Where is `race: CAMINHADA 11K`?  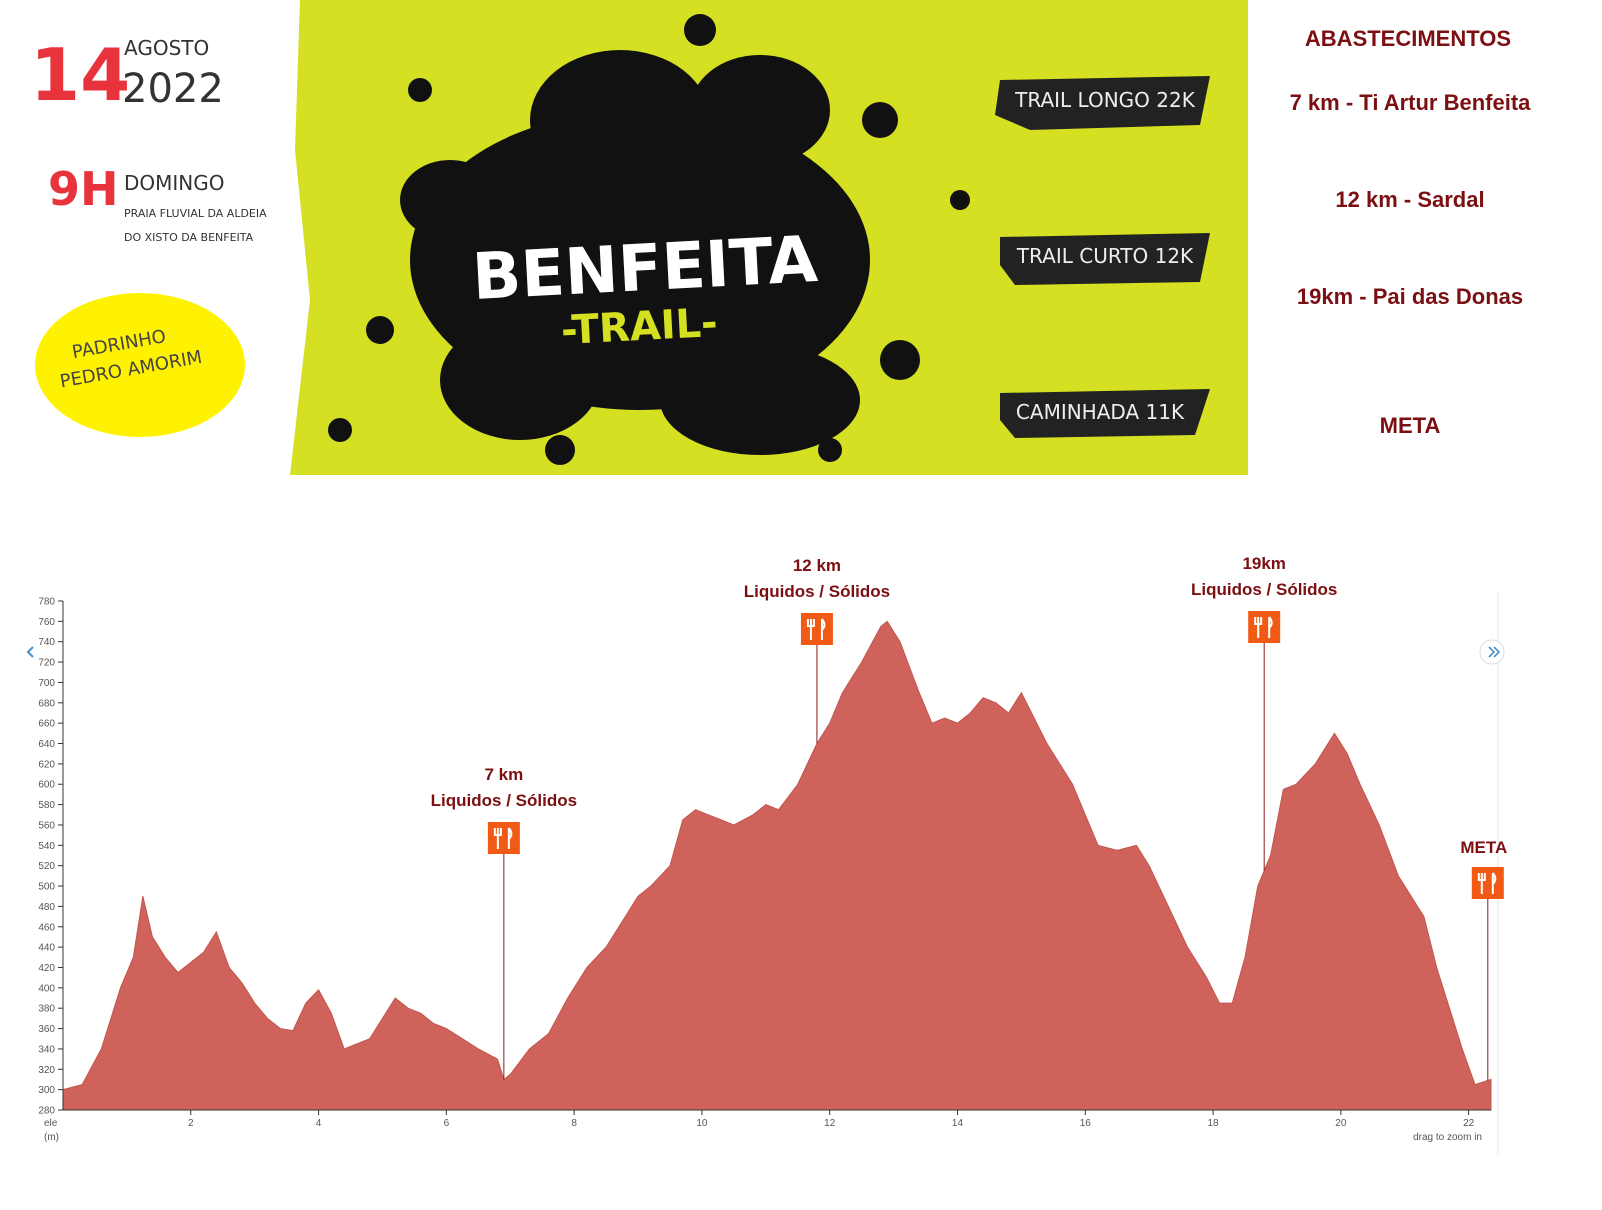
race: CAMINHADA 11K is located at coordinates (1100, 412).